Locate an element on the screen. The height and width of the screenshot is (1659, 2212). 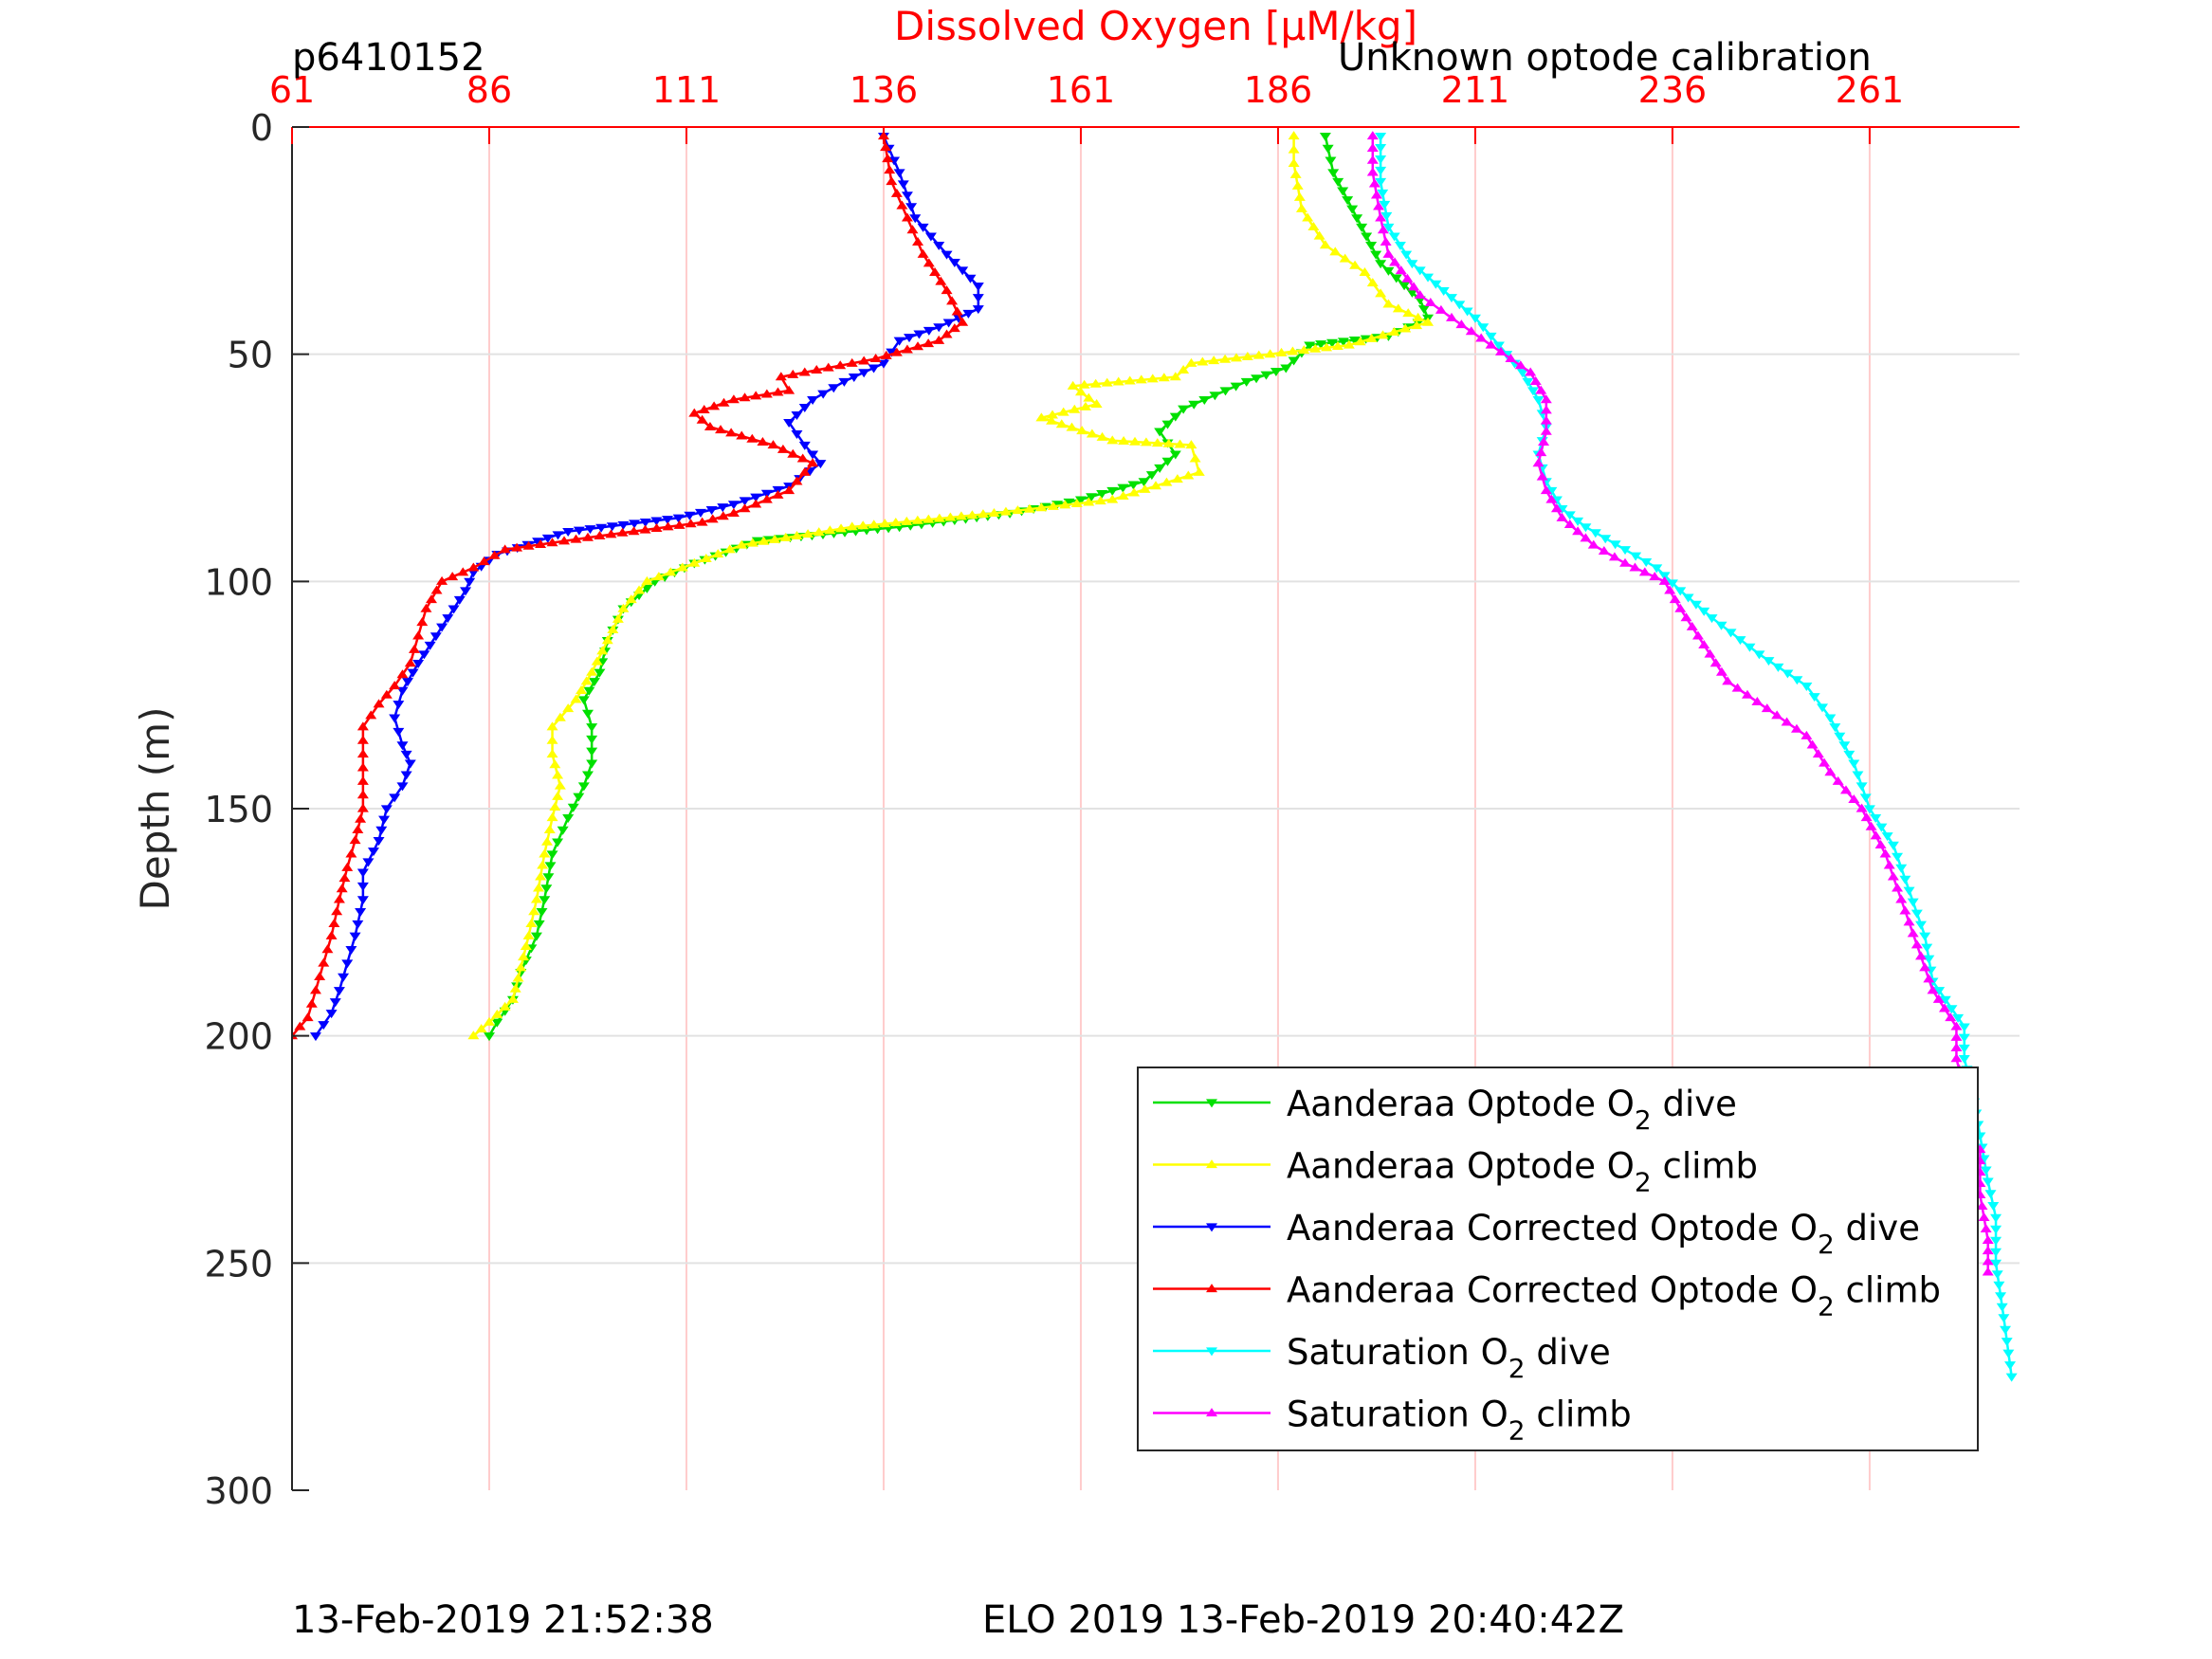
y-tick-label: 150 is located at coordinates (238, 809).